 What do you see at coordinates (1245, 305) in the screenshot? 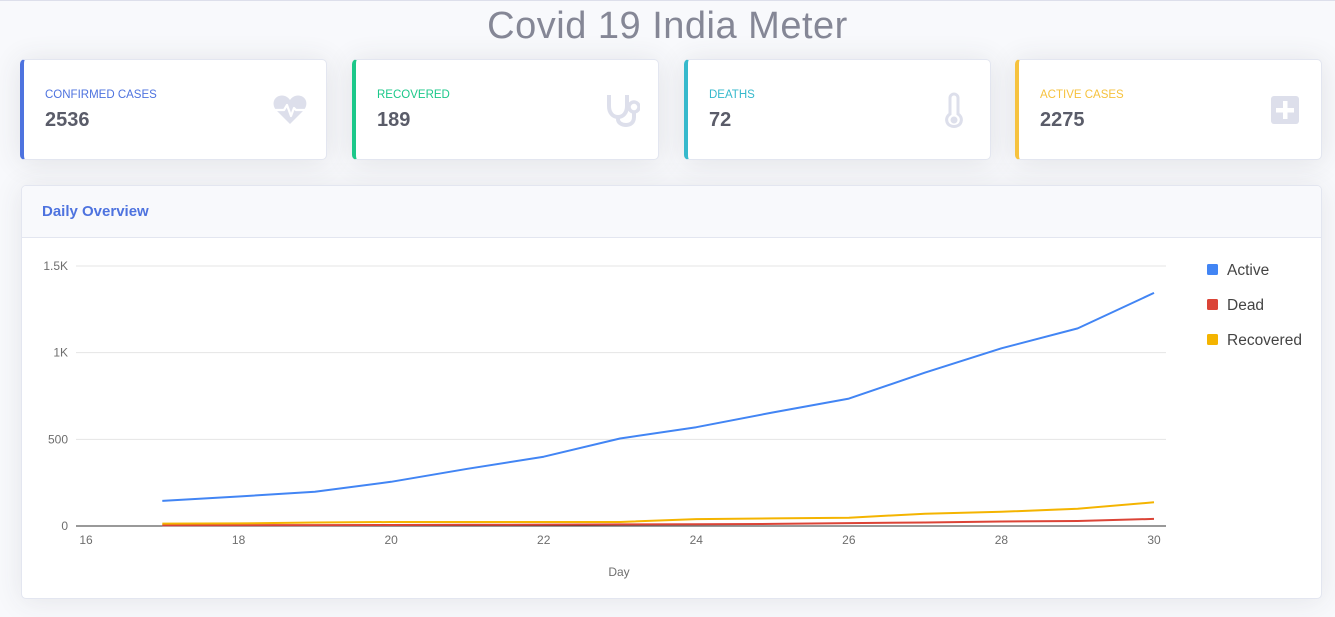
I see `legend-label-dead: Dead` at bounding box center [1245, 305].